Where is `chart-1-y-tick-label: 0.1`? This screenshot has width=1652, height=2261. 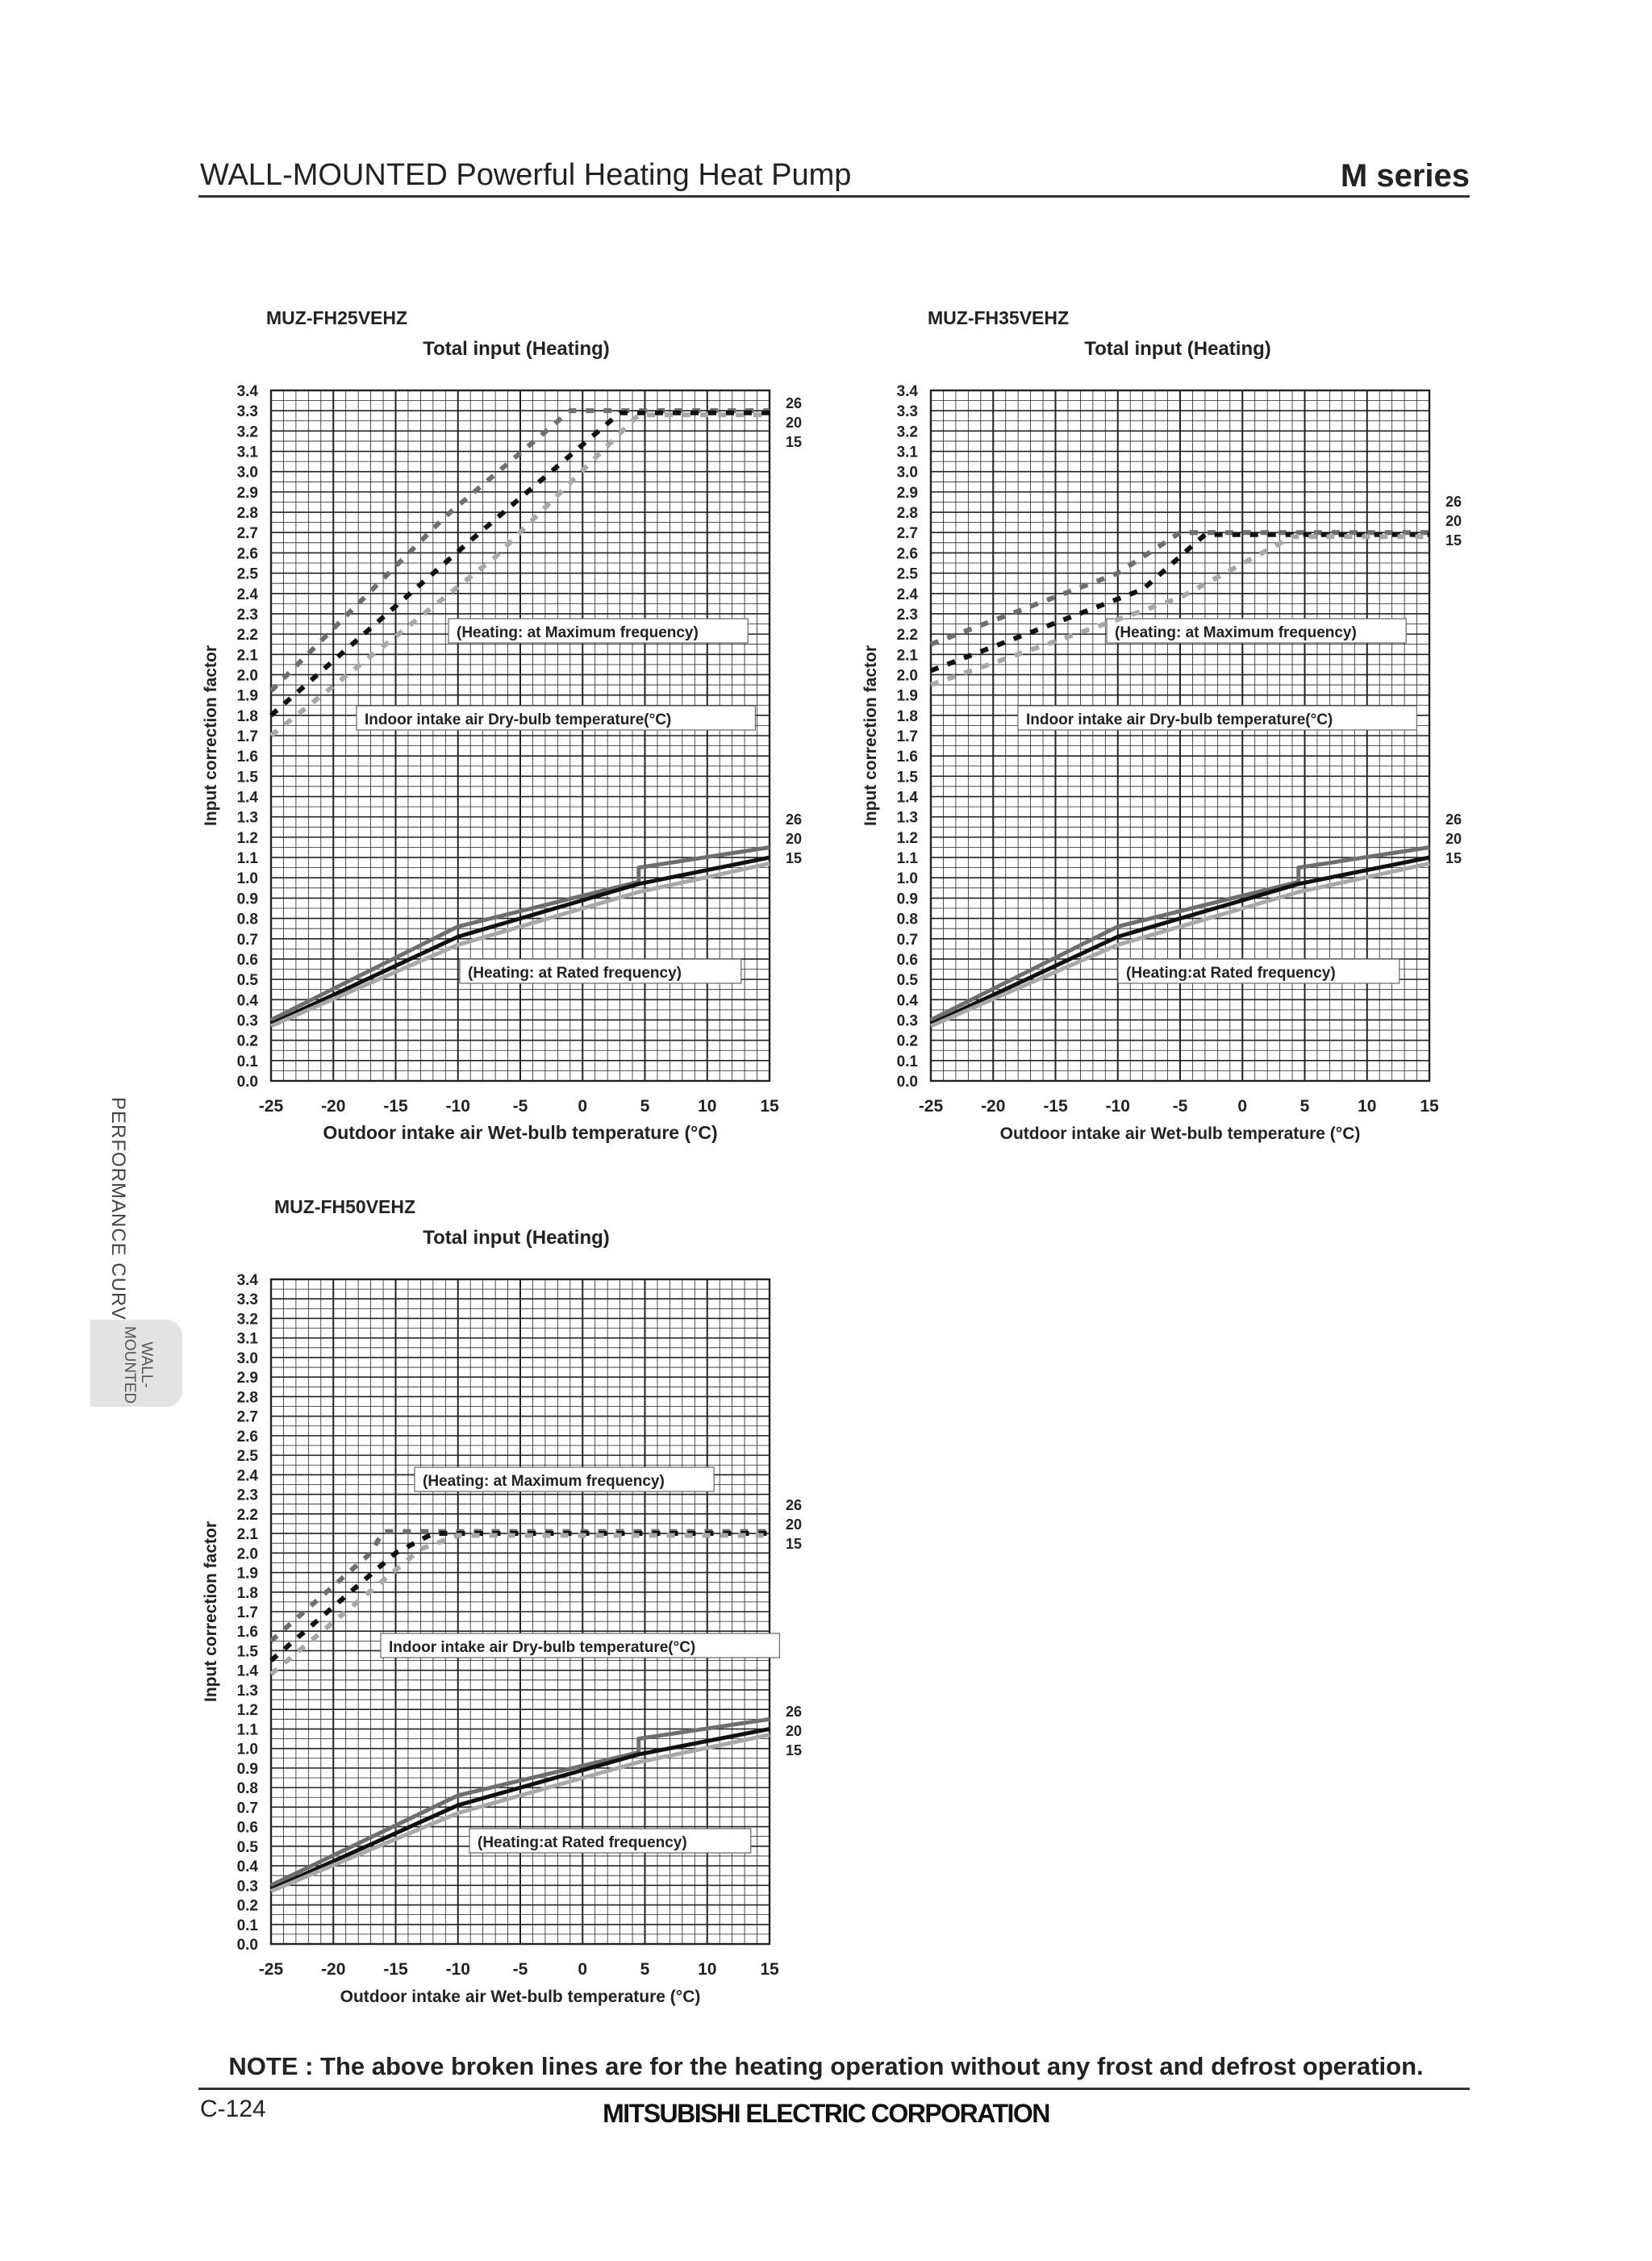 chart-1-y-tick-label: 0.1 is located at coordinates (248, 1061).